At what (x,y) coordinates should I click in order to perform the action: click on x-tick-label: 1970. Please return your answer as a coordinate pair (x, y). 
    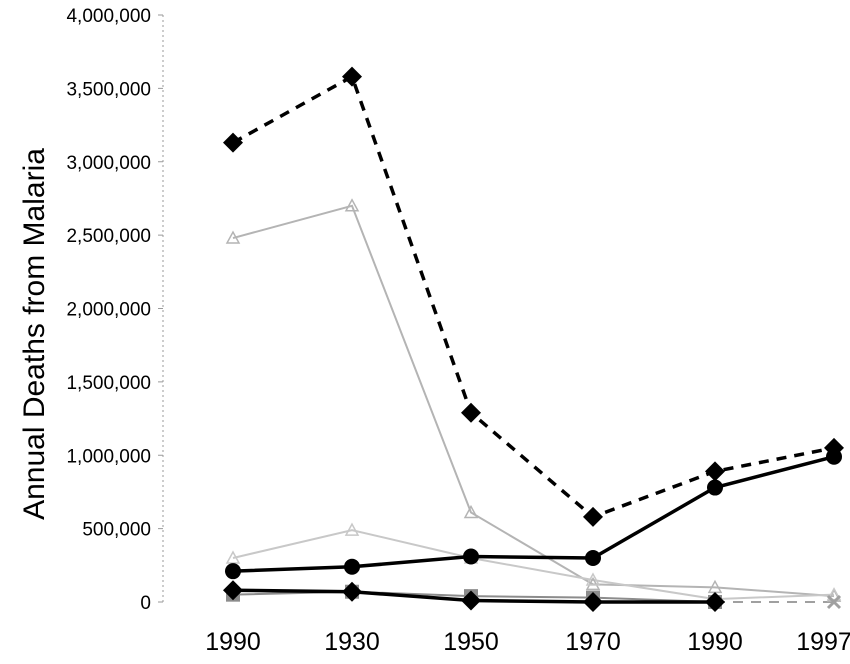
    Looking at the image, I should click on (593, 642).